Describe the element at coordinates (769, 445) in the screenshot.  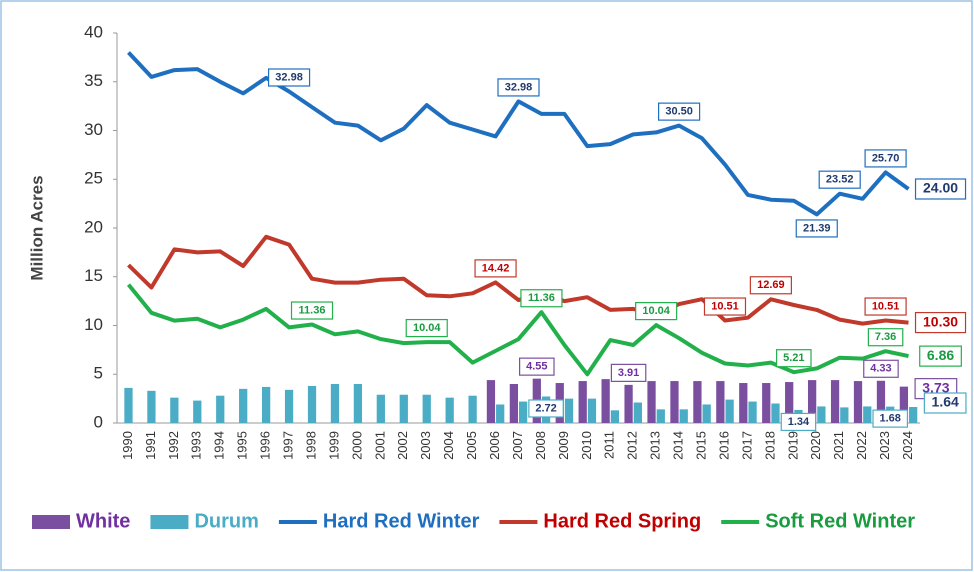
I see `x-tick-label: 2018` at that location.